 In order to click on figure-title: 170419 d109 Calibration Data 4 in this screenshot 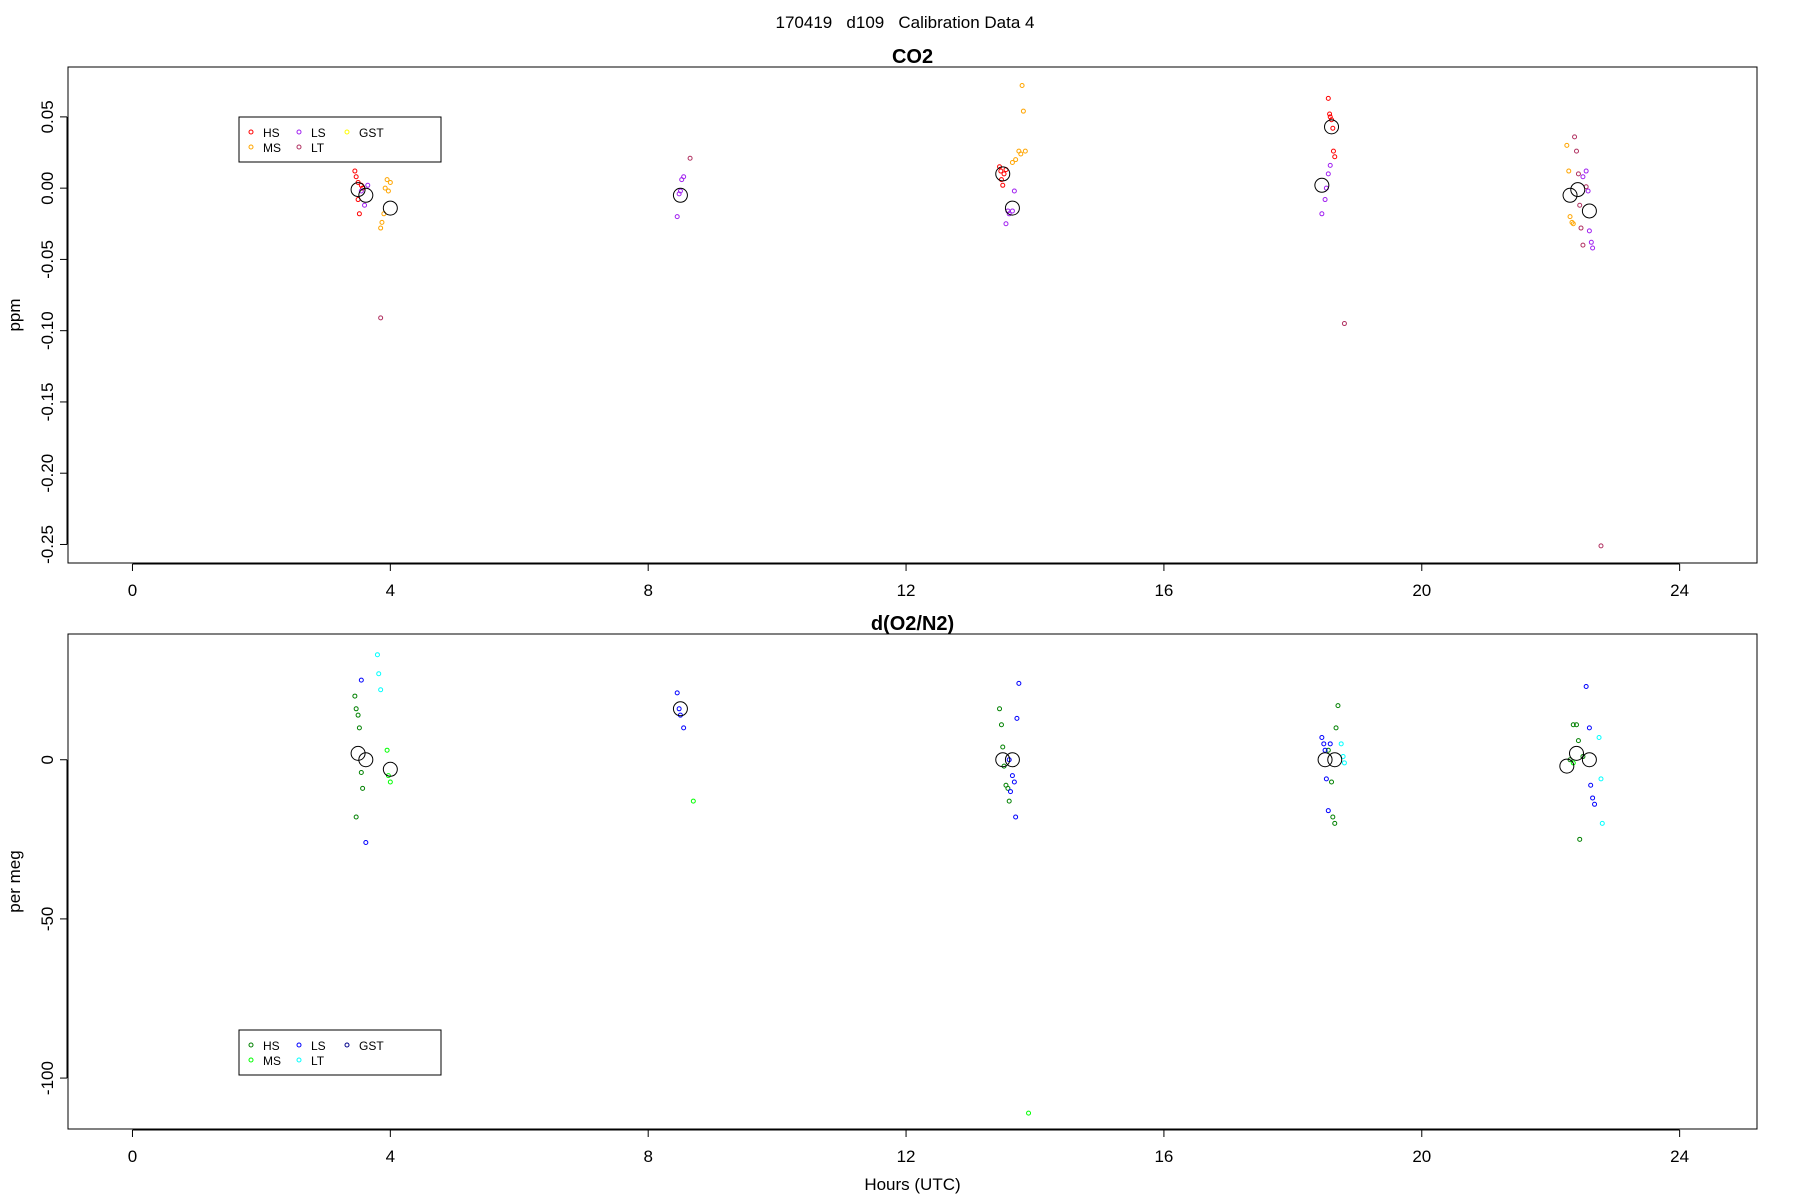, I will do `click(905, 22)`.